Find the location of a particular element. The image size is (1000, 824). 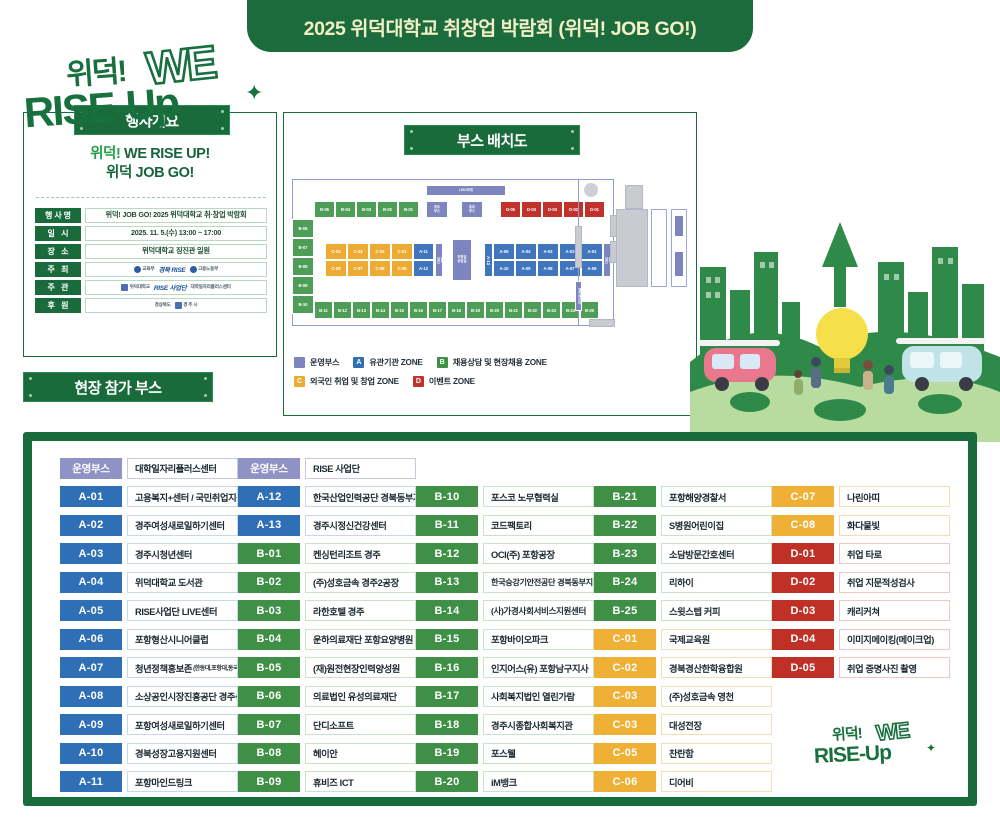

table-row: B-21 포항해양경찰서 is located at coordinates (683, 497).